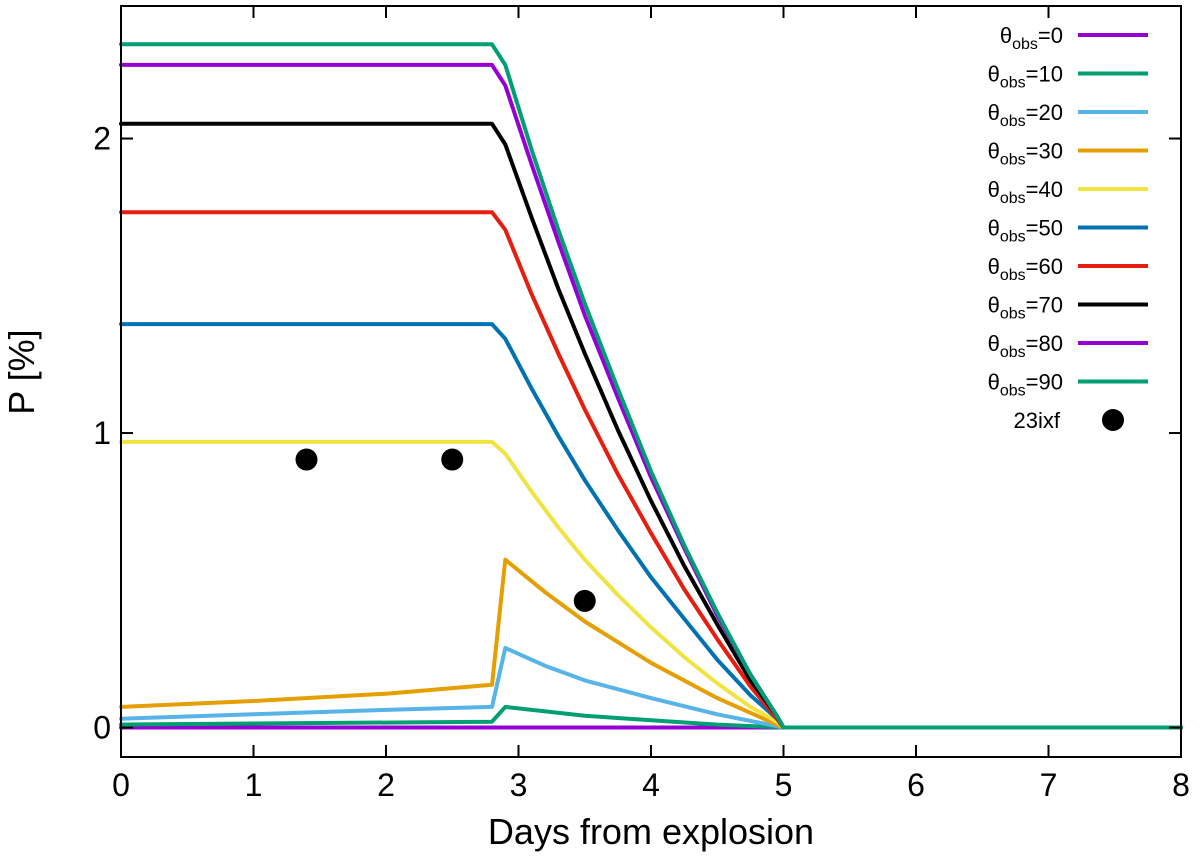 This screenshot has width=1200, height=861. What do you see at coordinates (102, 433) in the screenshot?
I see `y-tick-label: 1` at bounding box center [102, 433].